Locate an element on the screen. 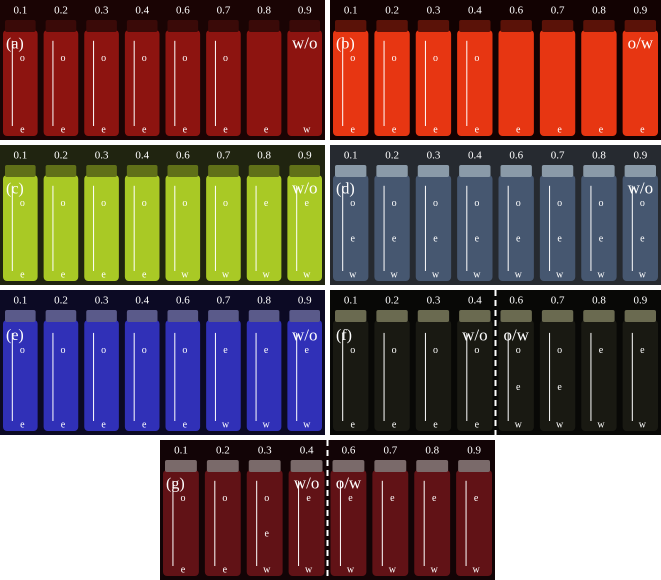 The image size is (661, 580). panel-label: (c) is located at coordinates (15, 188).